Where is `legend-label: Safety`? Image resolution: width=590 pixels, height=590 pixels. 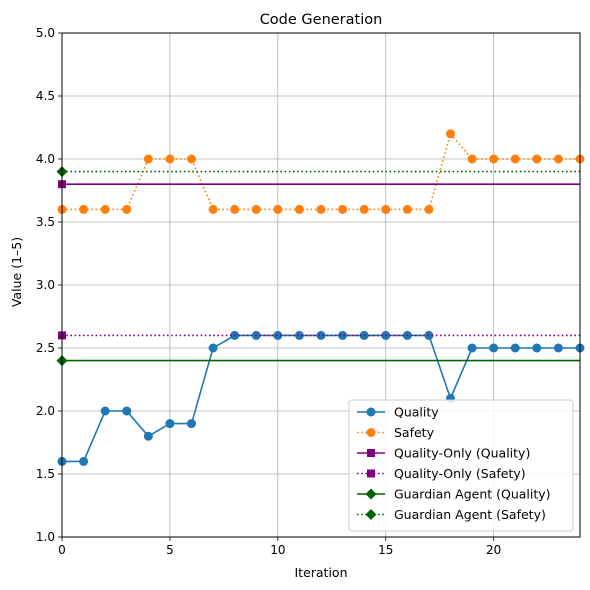 legend-label: Safety is located at coordinates (414, 432).